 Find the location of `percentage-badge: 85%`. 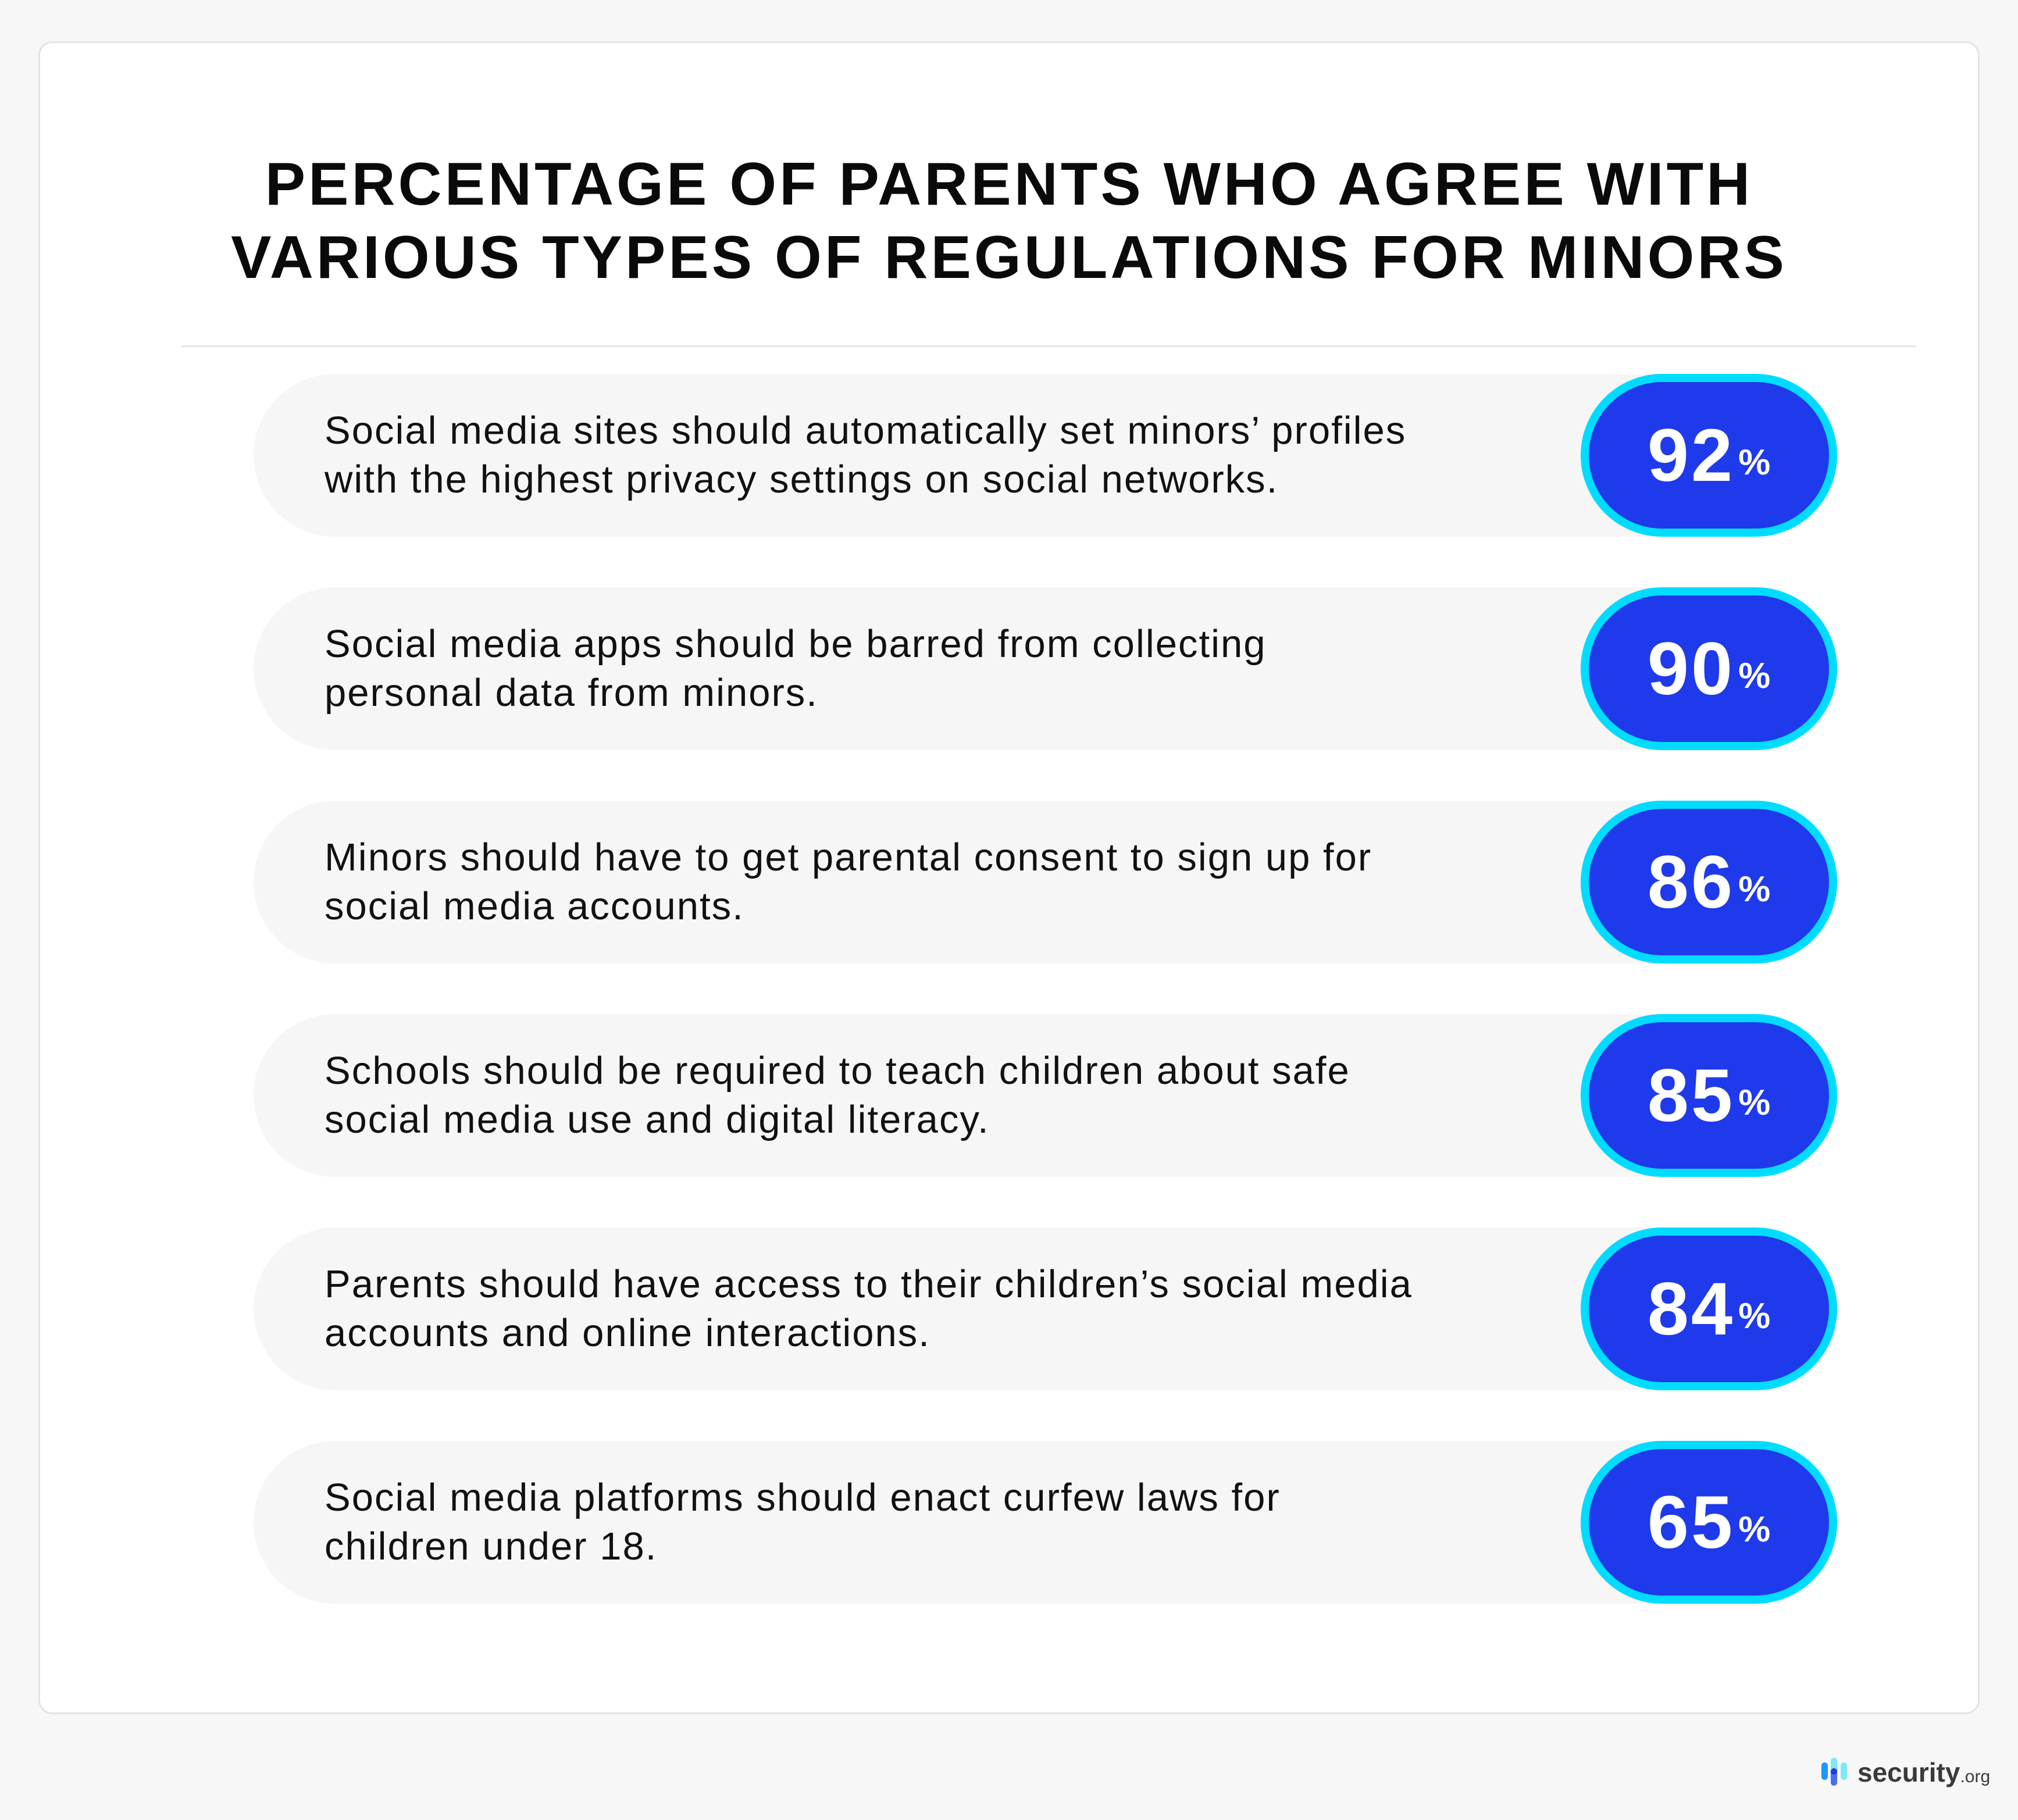

percentage-badge: 85% is located at coordinates (1709, 1095).